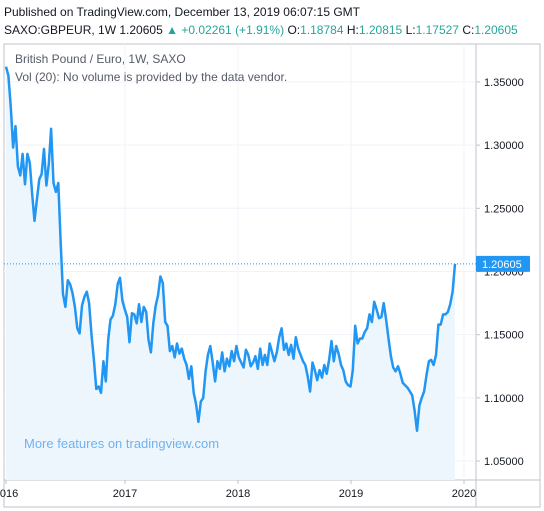 The height and width of the screenshot is (511, 544). What do you see at coordinates (504, 336) in the screenshot?
I see `price-tick-label: 1.15000` at bounding box center [504, 336].